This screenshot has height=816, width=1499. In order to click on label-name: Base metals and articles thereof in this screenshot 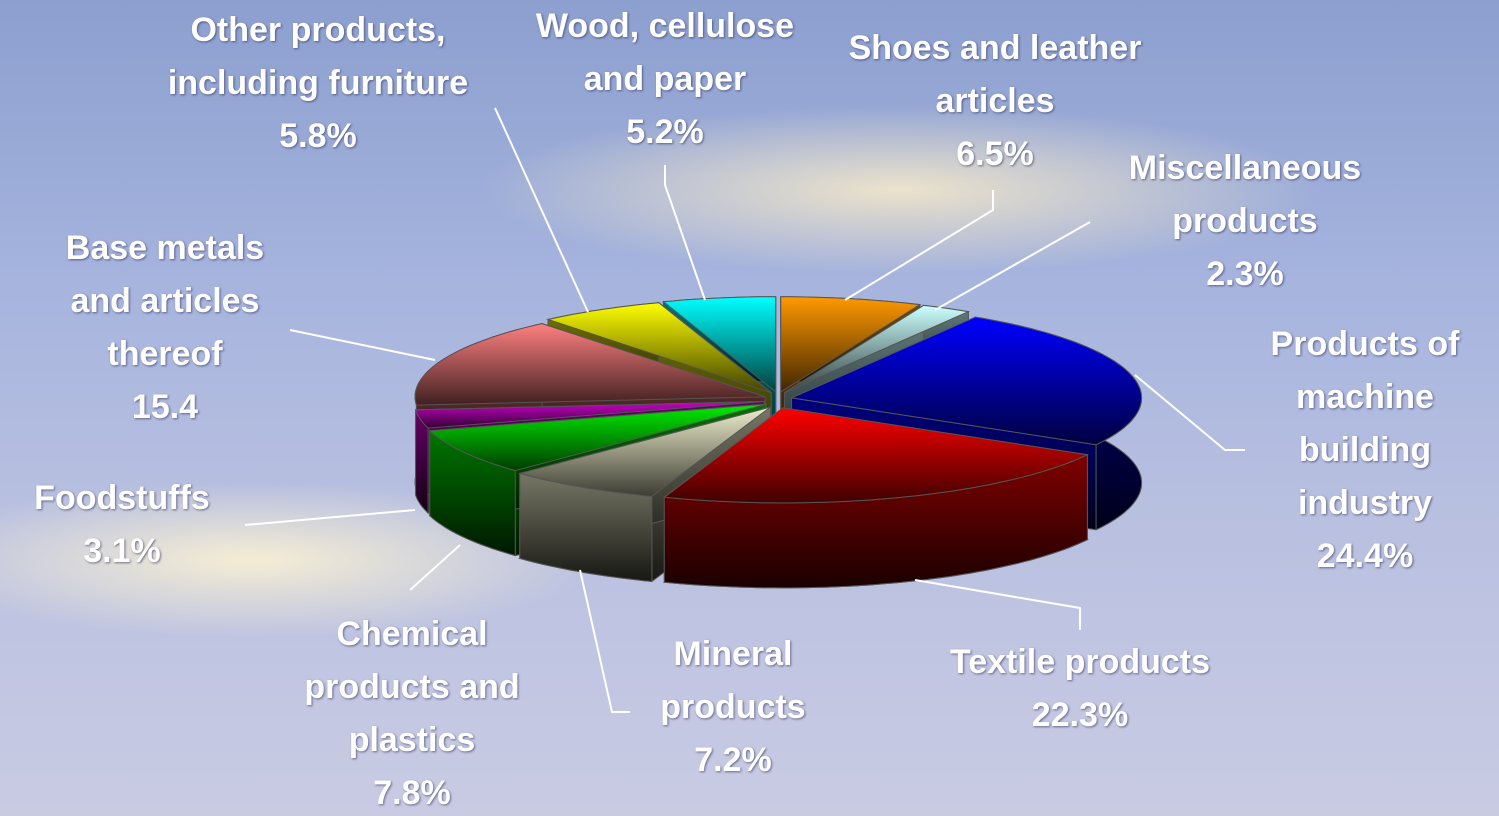, I will do `click(165, 301)`.